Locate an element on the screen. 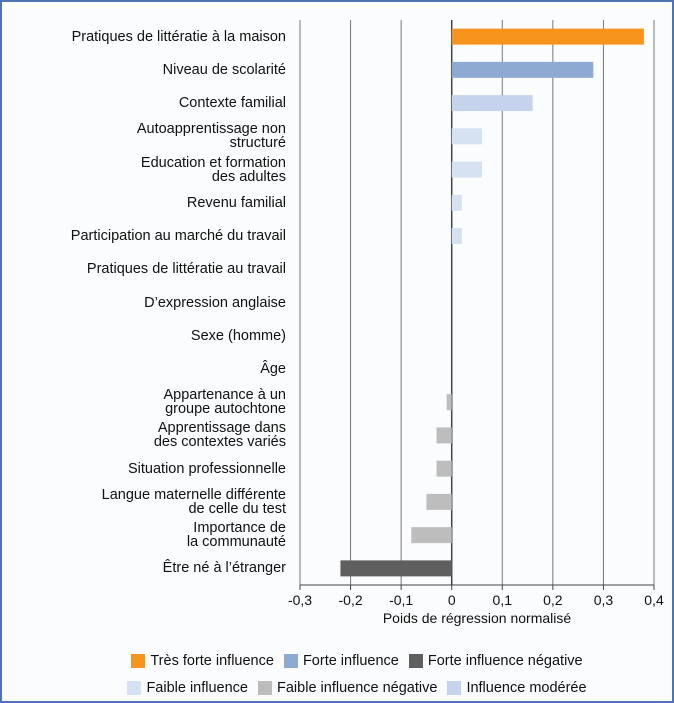 This screenshot has height=703, width=674. category-label: Pratiques de littératie à la maison is located at coordinates (178, 36).